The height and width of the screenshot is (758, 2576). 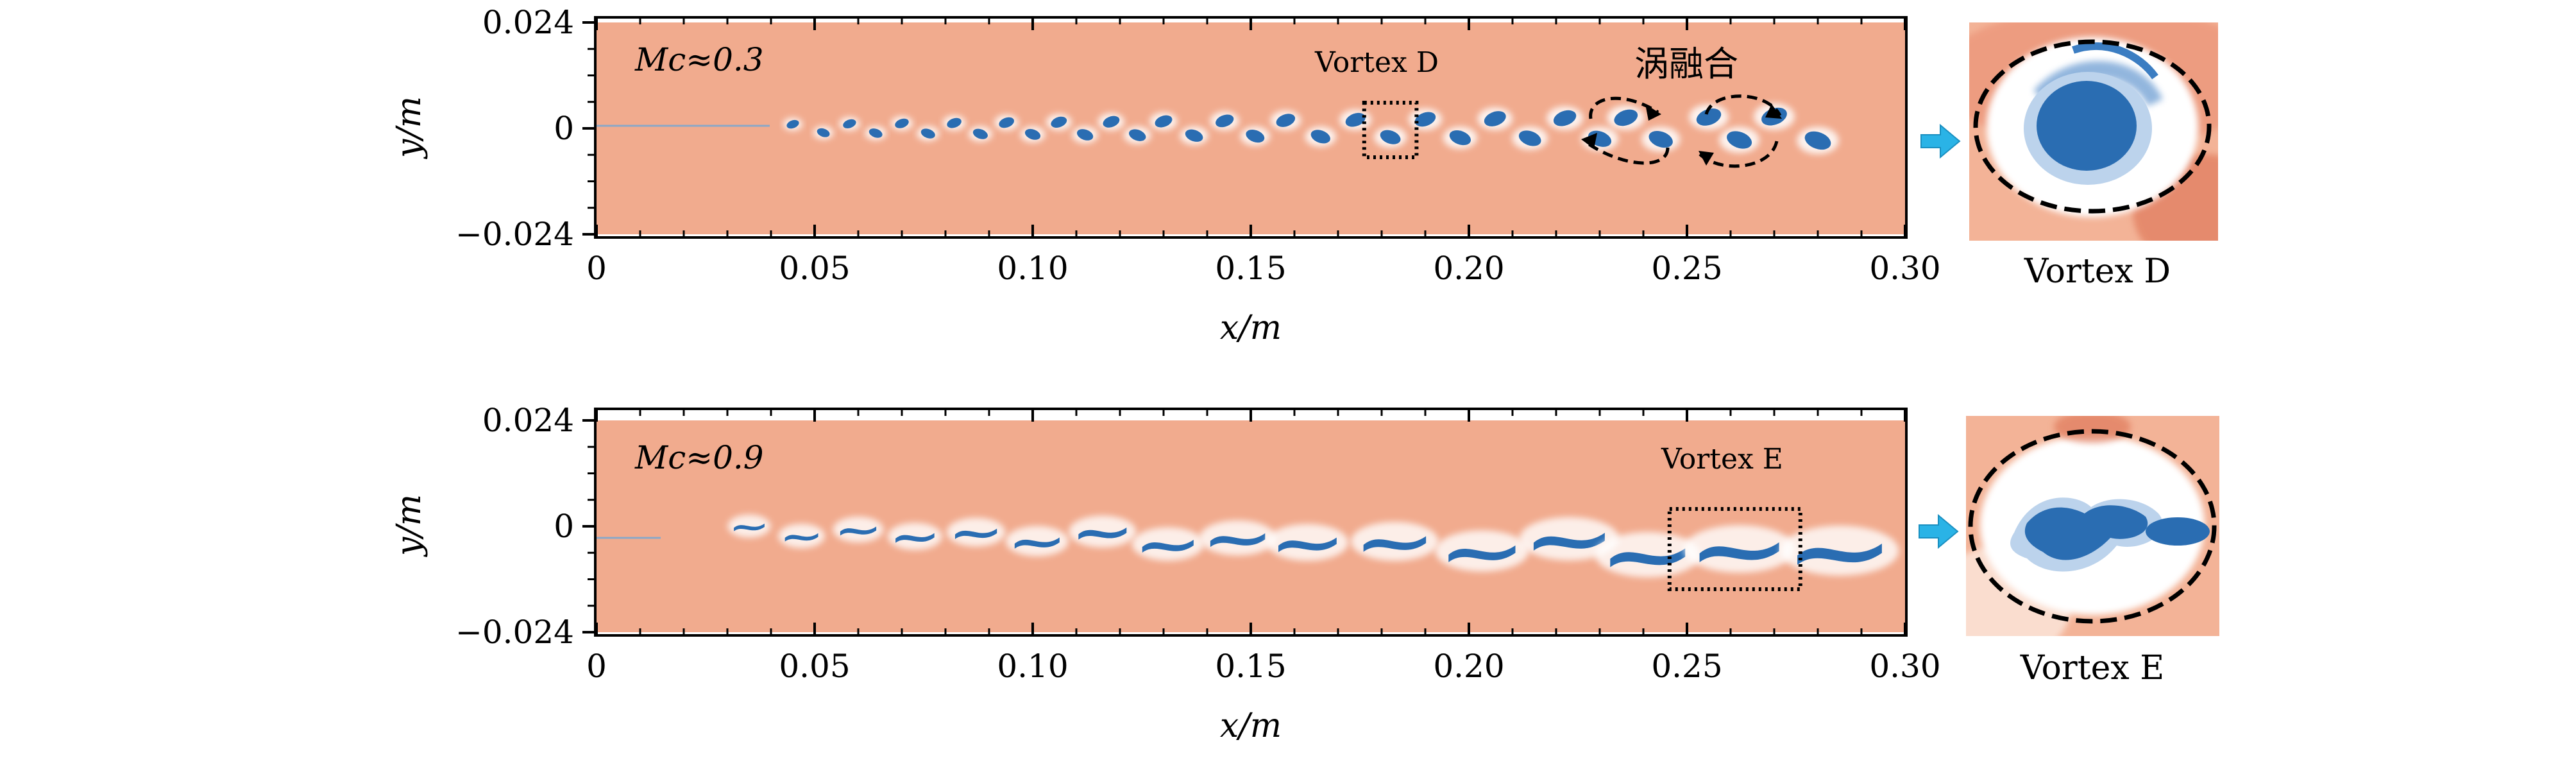 I want to click on mc-annotation-bottom: Mc≈0.9, so click(x=699, y=457).